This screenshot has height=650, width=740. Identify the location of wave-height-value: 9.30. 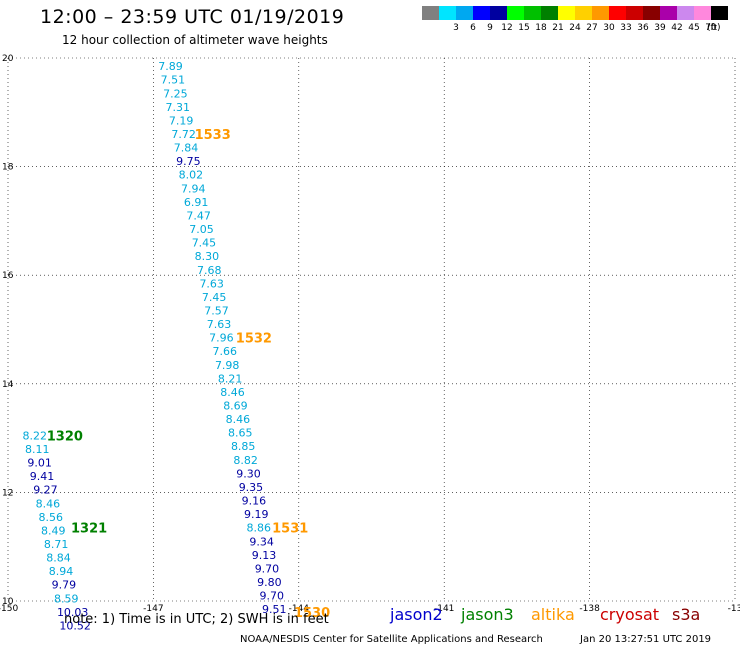
(248, 473).